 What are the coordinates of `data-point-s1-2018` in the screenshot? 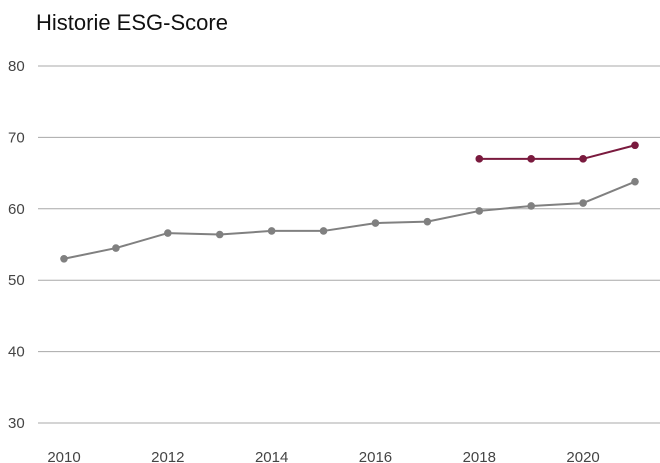 It's located at (479, 211).